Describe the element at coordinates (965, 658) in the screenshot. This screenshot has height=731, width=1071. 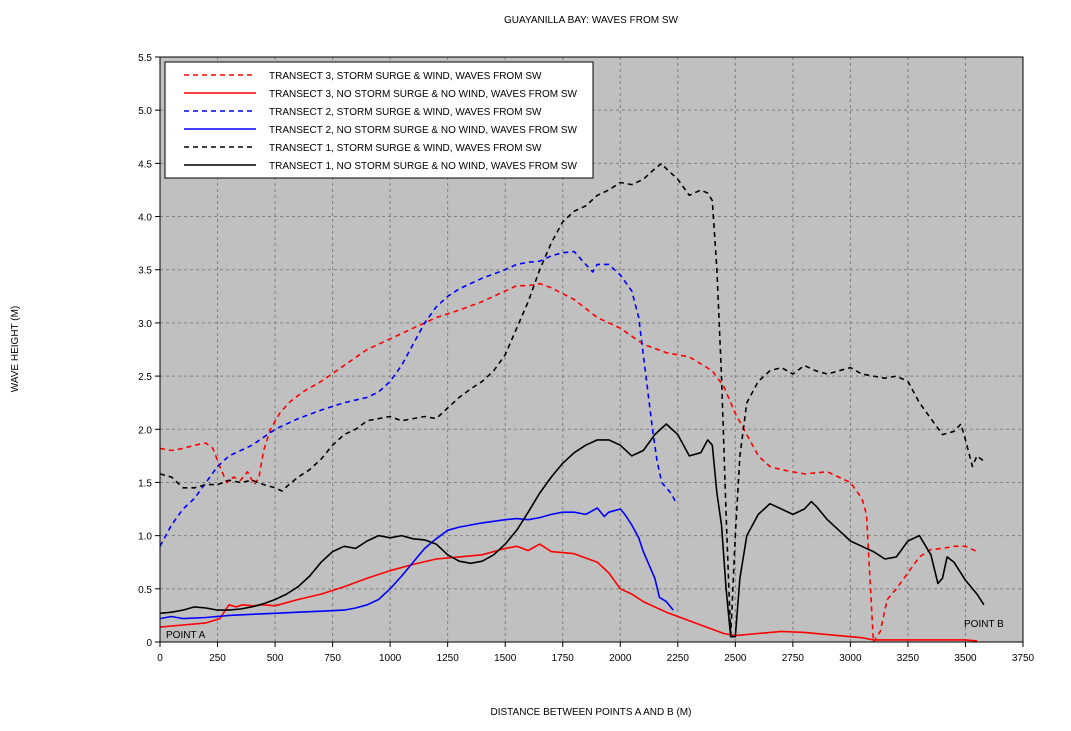
I see `x-tick-label: 3500` at that location.